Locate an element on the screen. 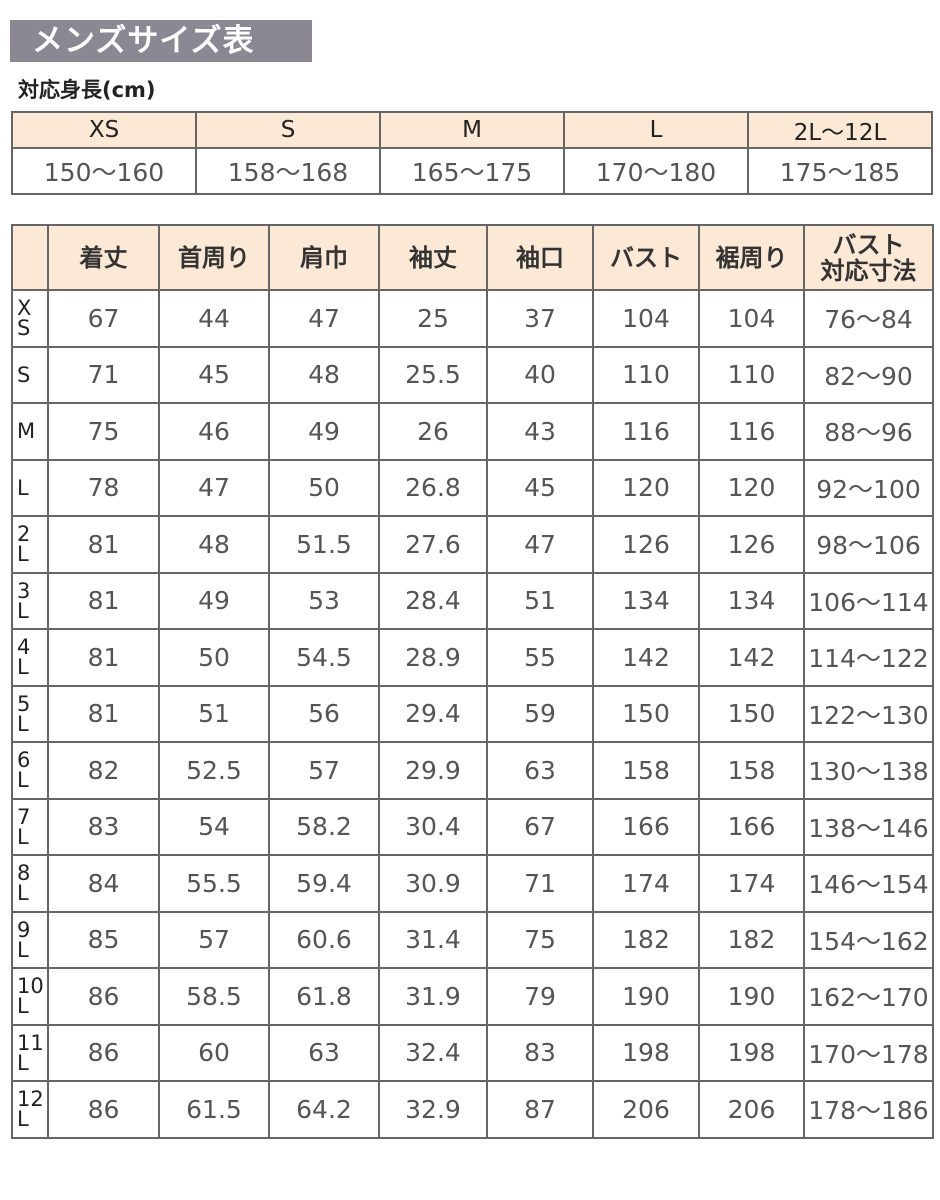 The image size is (940, 1200). size-header: XS is located at coordinates (104, 130).